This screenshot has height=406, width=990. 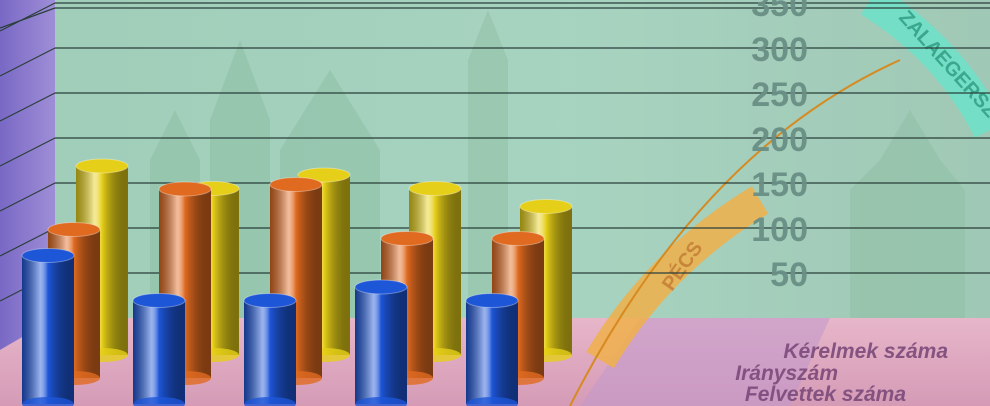 I want to click on y-tick-label: 150, so click(x=779, y=185).